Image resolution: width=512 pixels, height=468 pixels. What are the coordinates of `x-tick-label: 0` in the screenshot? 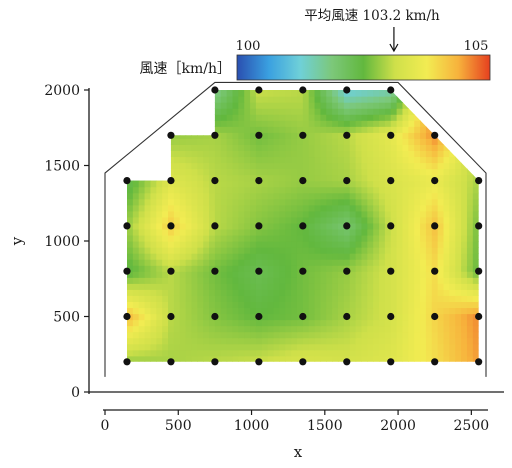 It's located at (105, 426).